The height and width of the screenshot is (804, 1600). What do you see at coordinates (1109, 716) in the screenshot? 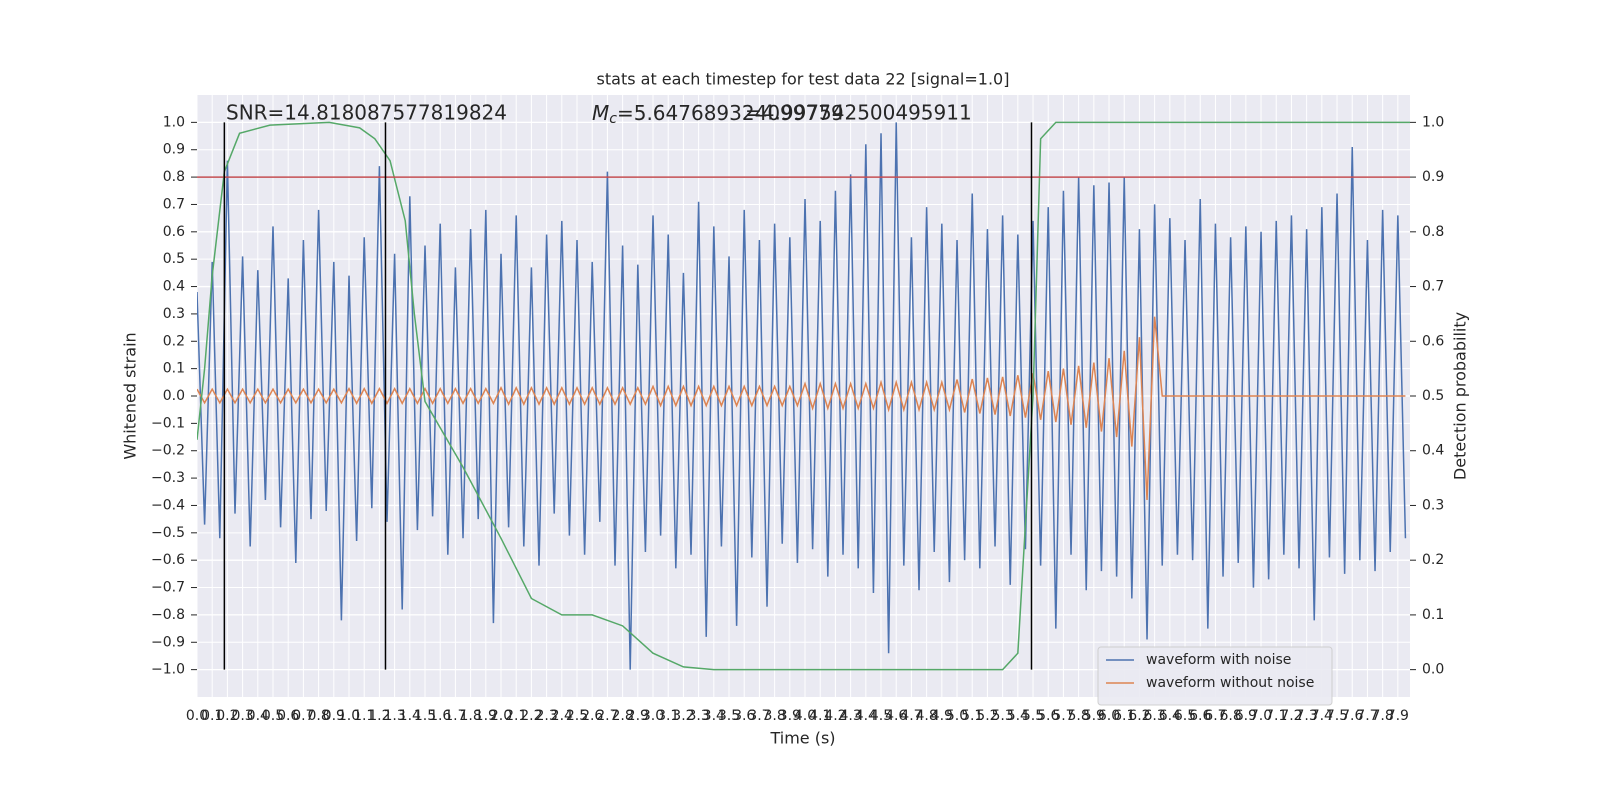
I see `x-tick-label: 6.0` at bounding box center [1109, 716].